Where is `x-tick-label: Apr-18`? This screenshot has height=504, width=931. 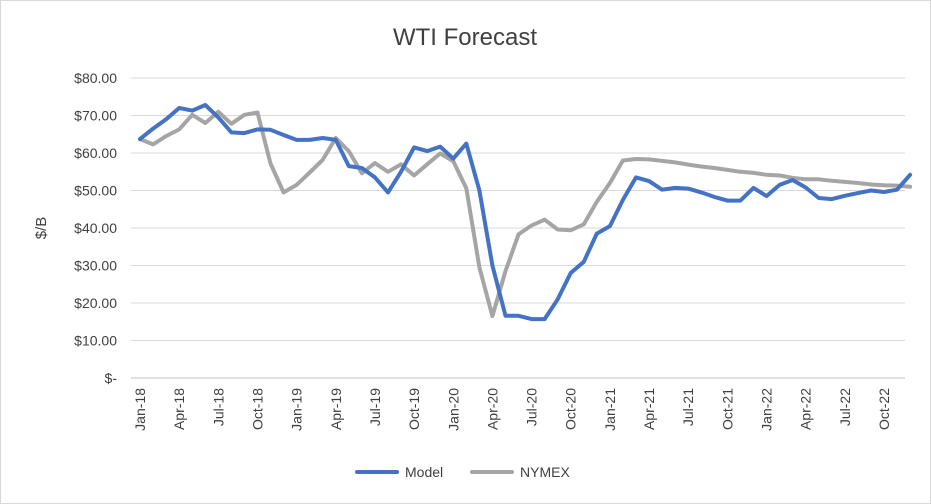 x-tick-label: Apr-18 is located at coordinates (179, 409).